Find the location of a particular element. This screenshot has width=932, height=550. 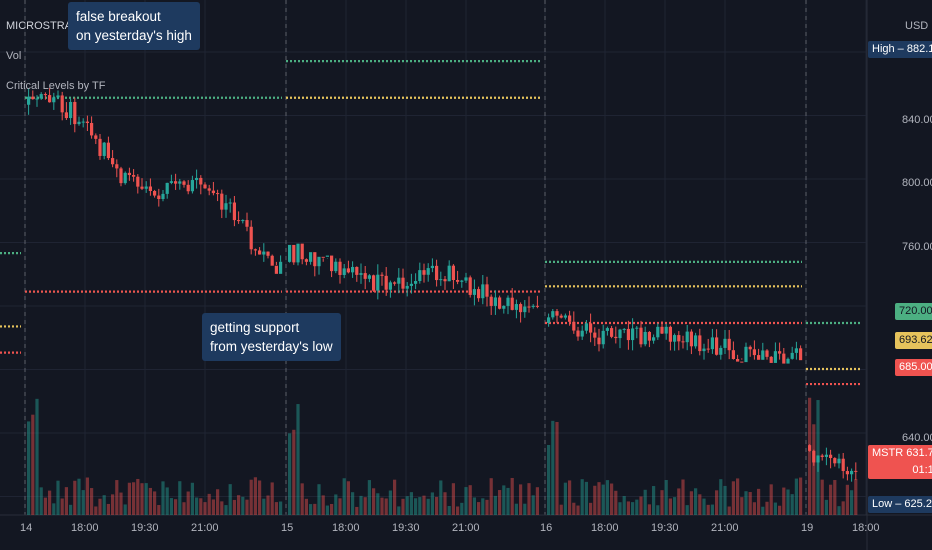

low-tag-label: Low is located at coordinates (882, 504).